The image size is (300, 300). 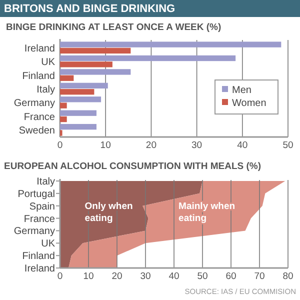 What do you see at coordinates (36, 131) in the screenshot?
I see `y-tick-label: Sweden` at bounding box center [36, 131].